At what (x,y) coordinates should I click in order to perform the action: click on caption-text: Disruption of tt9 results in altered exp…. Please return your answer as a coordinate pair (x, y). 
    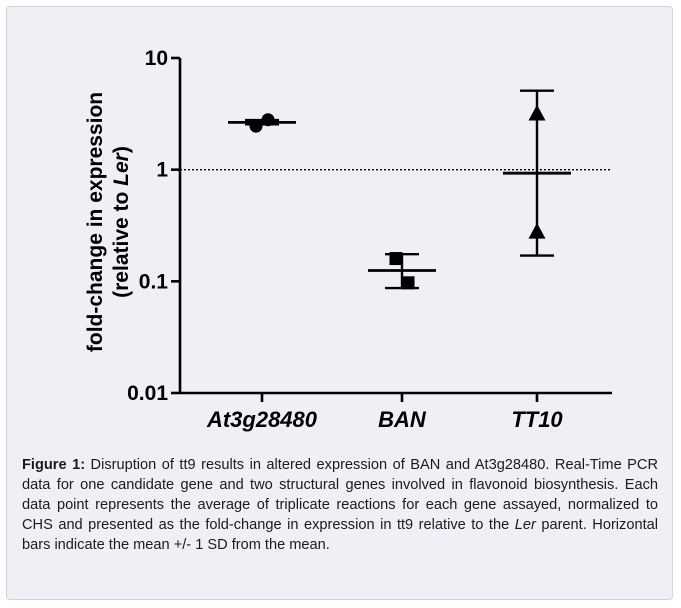
    Looking at the image, I should click on (340, 495).